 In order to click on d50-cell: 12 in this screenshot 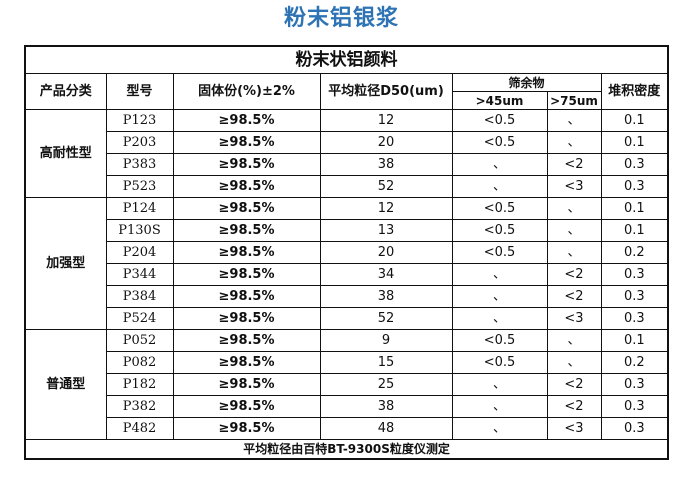, I will do `click(386, 208)`.